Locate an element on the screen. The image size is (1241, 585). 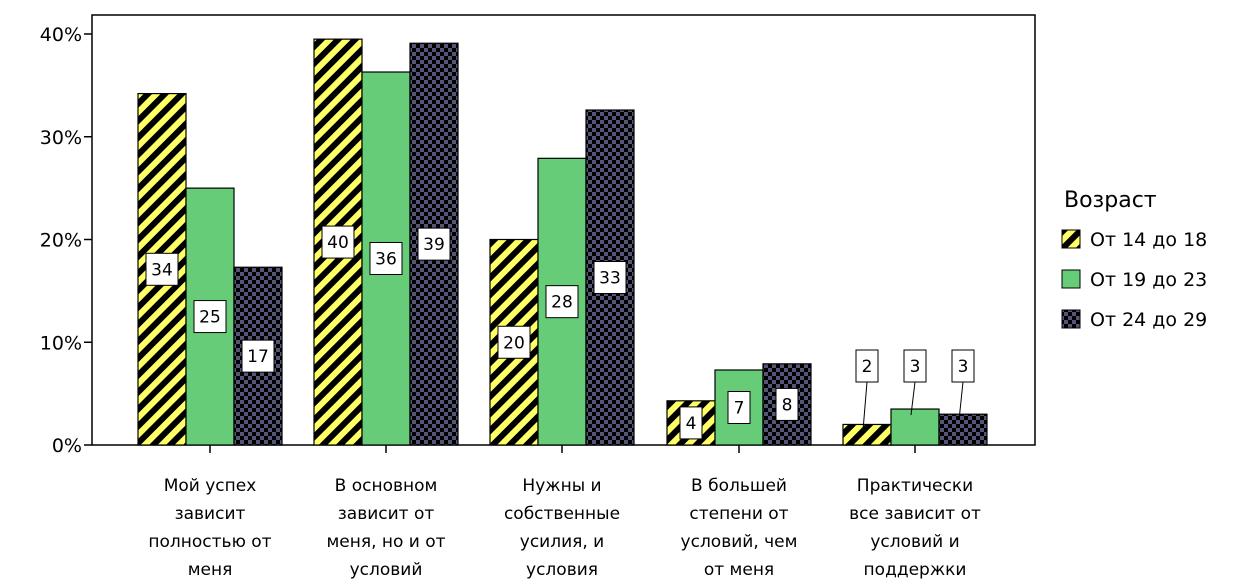
data-label: 40 is located at coordinates (338, 243).